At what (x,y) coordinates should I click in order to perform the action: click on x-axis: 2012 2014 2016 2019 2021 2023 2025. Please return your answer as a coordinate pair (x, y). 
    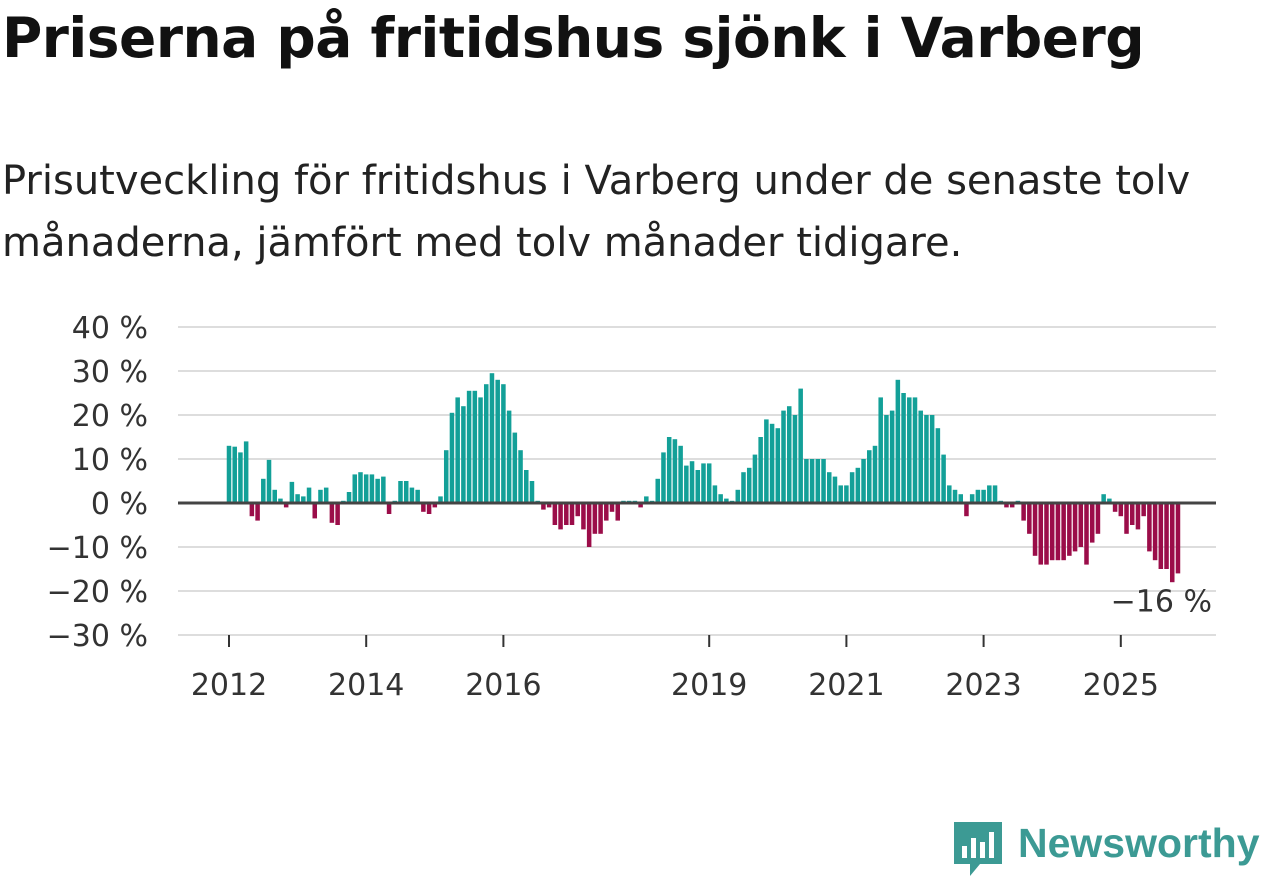
    Looking at the image, I should click on (675, 669).